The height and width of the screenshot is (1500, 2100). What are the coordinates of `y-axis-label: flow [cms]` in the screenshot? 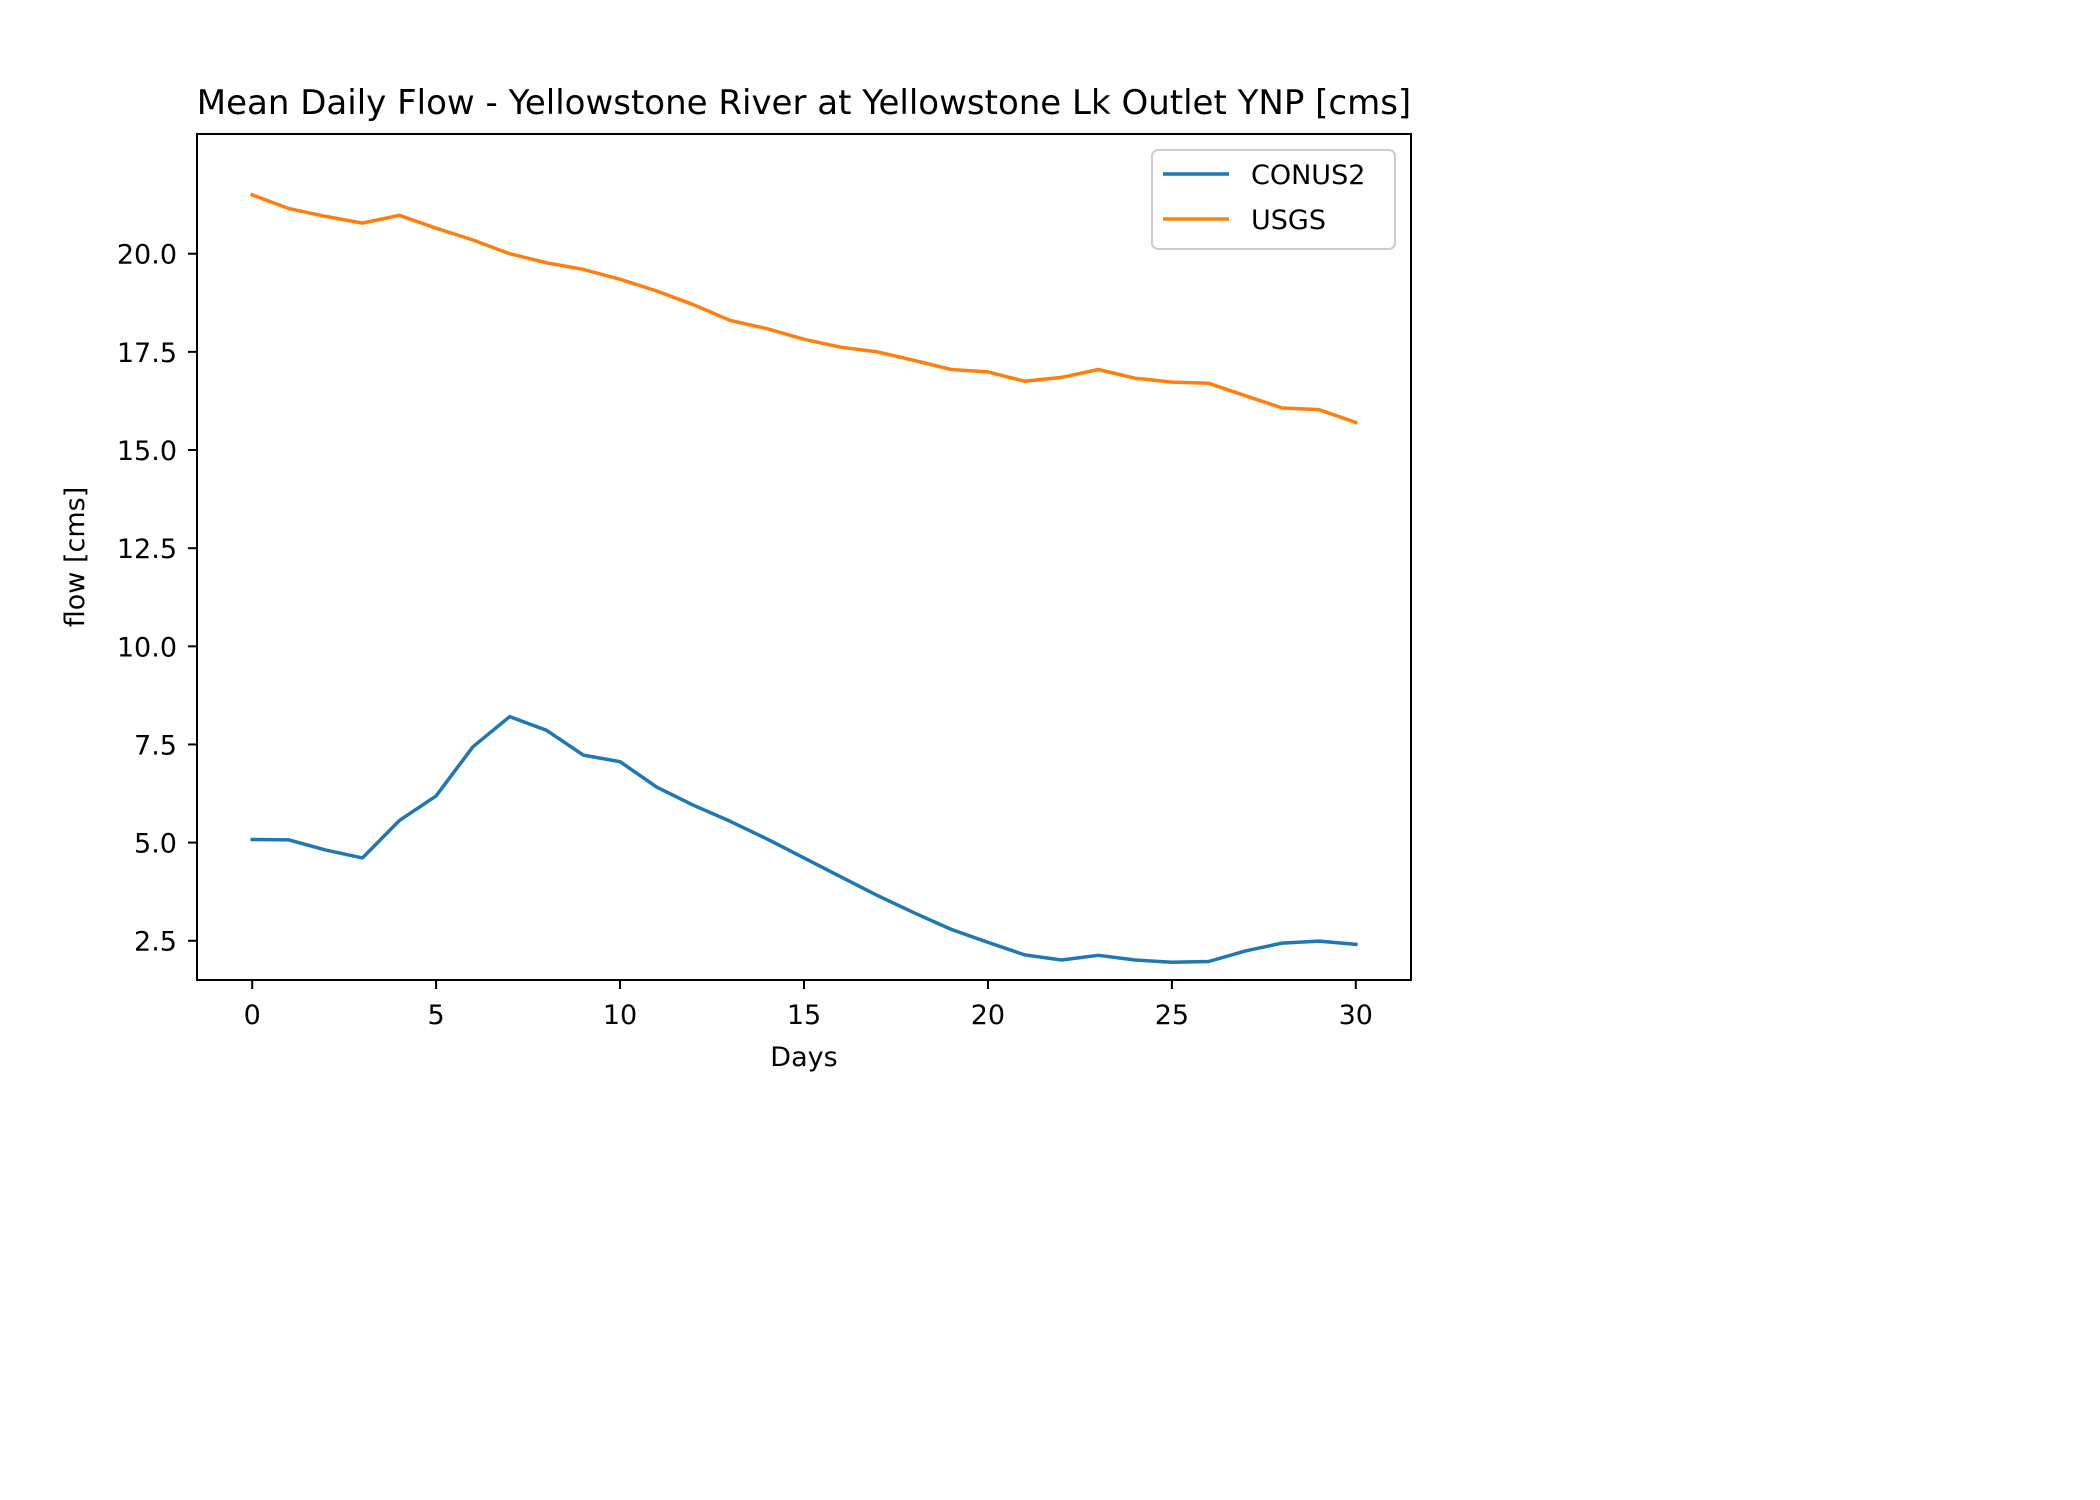 It's located at (75, 557).